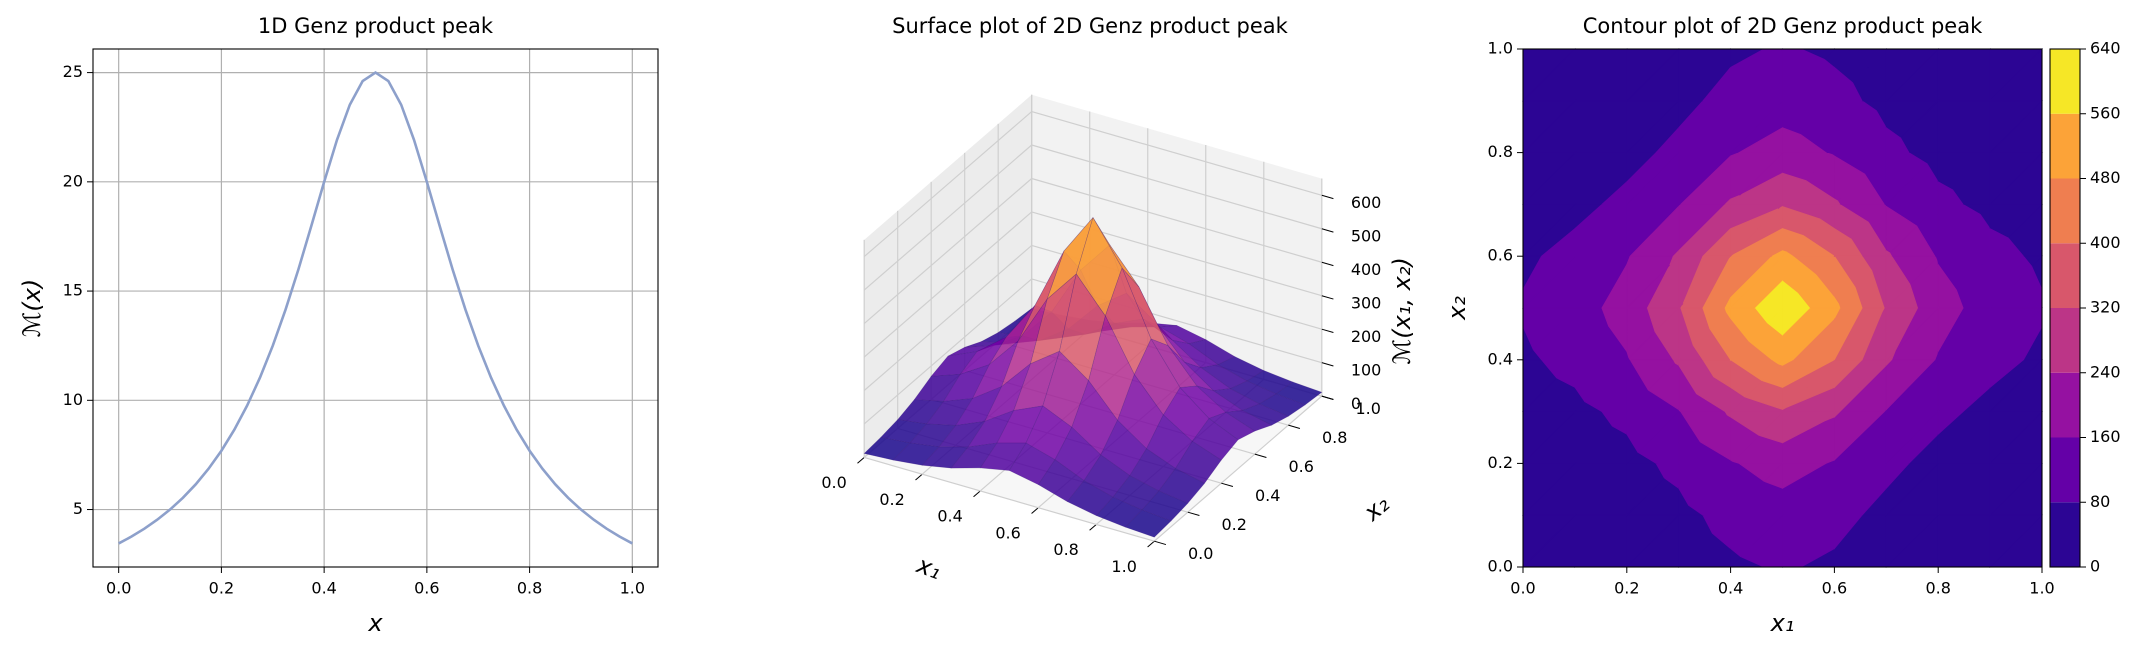  Describe the element at coordinates (2100, 501) in the screenshot. I see `colorbar-tick-label: 80` at that location.